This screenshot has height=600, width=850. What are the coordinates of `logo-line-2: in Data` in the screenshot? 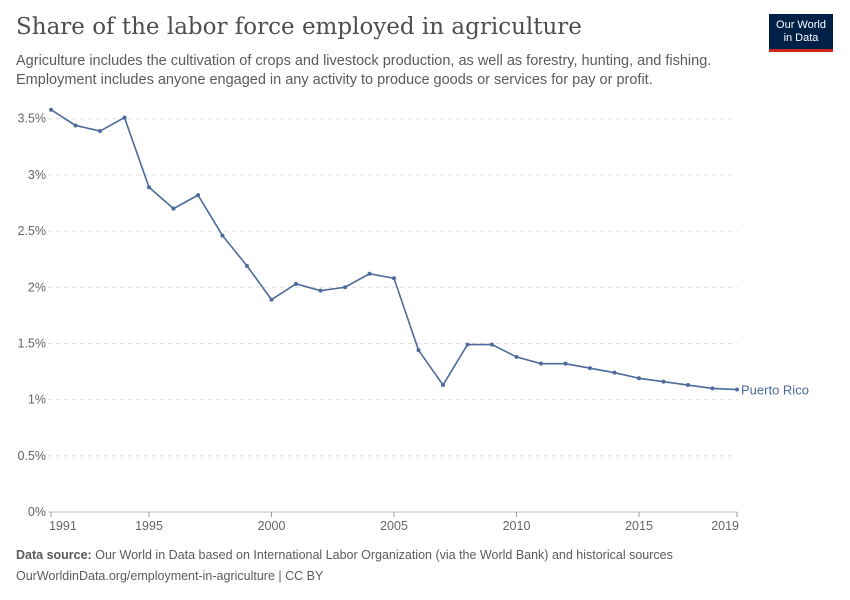 It's located at (801, 38).